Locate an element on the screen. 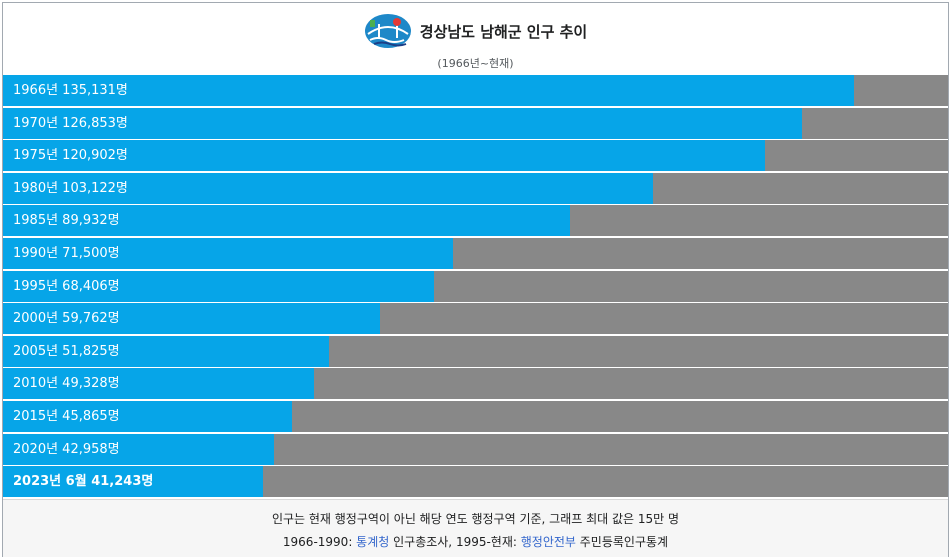  chart-row: 1990년 71,500명 is located at coordinates (475, 253).